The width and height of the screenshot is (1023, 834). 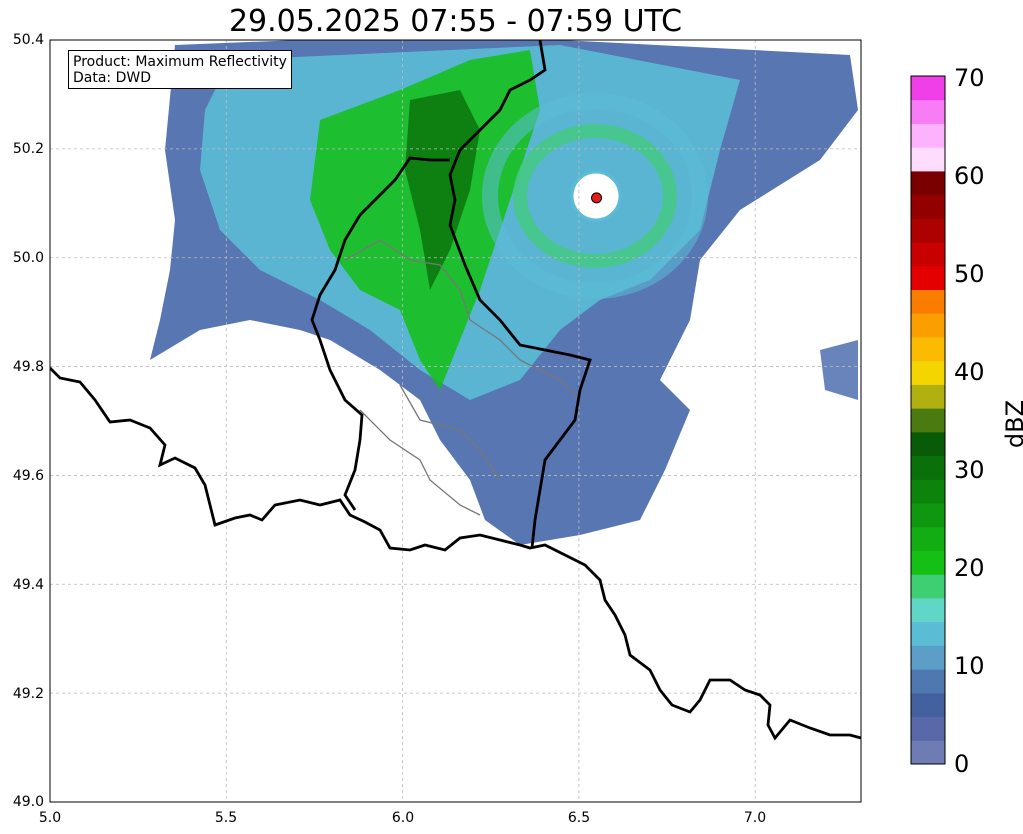 I want to click on colorbar, so click(x=928, y=420).